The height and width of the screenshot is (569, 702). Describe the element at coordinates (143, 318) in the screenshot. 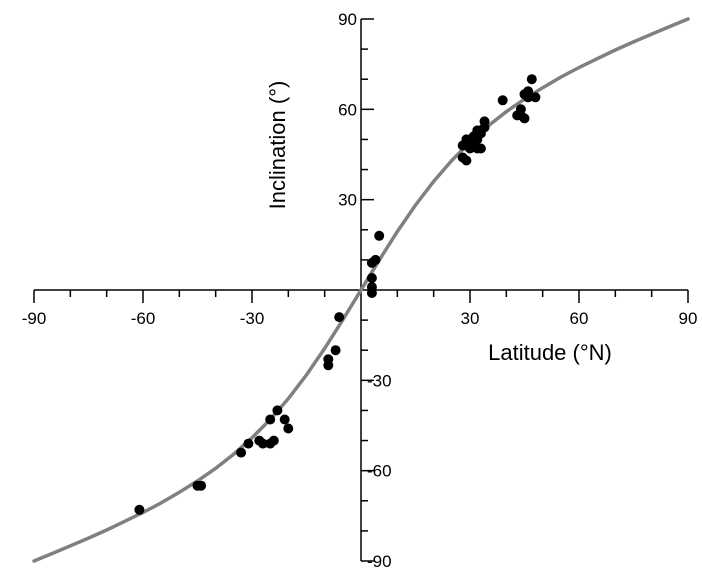

I see `x-tick-label: -60` at that location.